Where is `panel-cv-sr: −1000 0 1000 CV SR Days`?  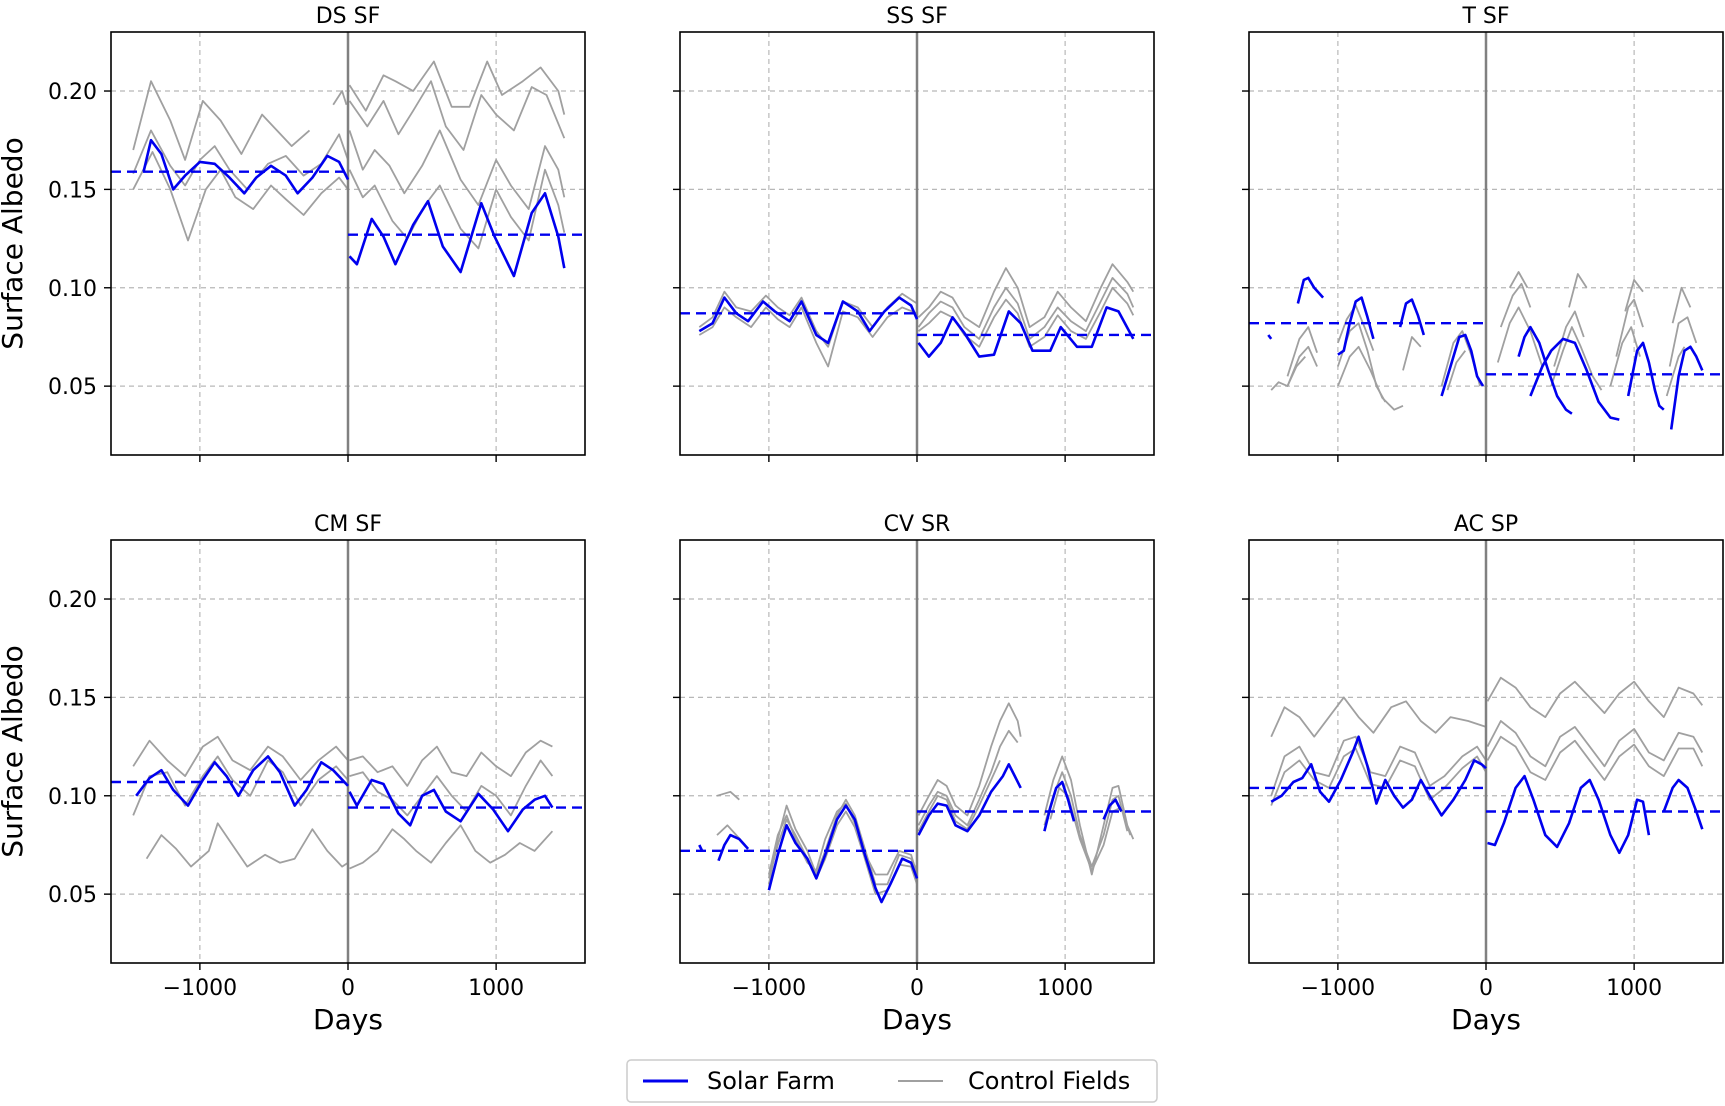
panel-cv-sr: −1000 0 1000 CV SR Days is located at coordinates (914, 774).